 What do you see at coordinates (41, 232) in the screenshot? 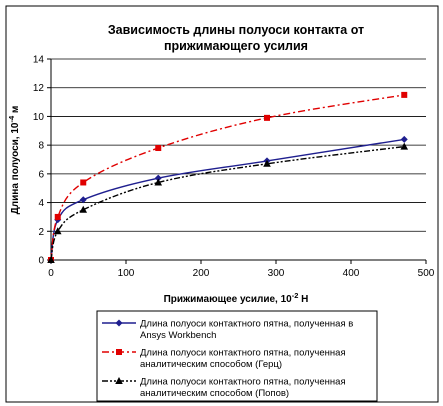
I see `y-tick-label-2: 2` at bounding box center [41, 232].